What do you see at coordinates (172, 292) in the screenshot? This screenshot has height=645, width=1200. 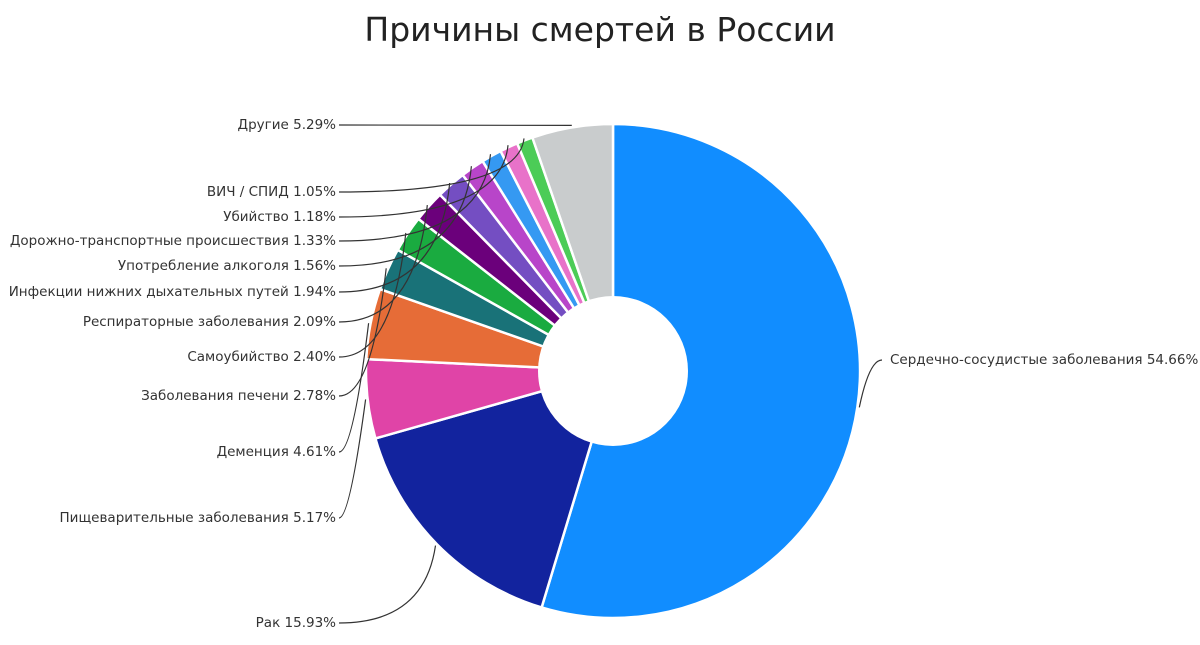 I see `data-label-инфекции-нижних-дыхательных-путей: Инфекции нижних дыхательных путей 1.94%` at bounding box center [172, 292].